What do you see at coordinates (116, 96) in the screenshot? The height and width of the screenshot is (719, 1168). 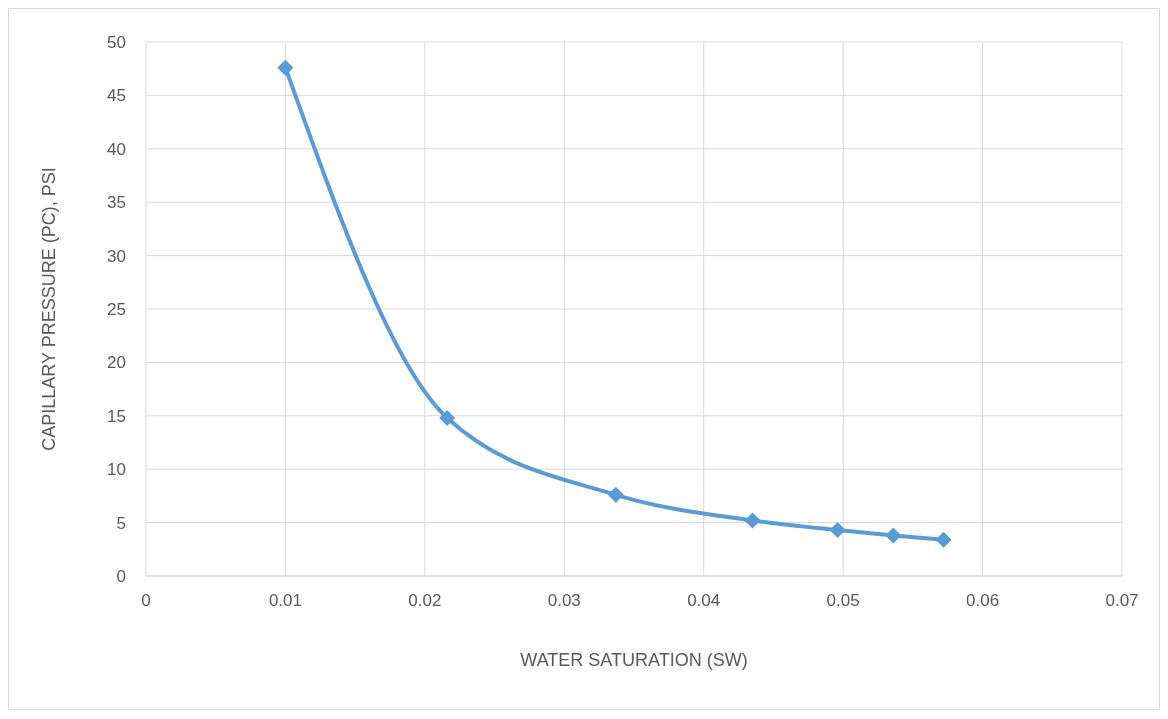 I see `y-tick-label: 45` at bounding box center [116, 96].